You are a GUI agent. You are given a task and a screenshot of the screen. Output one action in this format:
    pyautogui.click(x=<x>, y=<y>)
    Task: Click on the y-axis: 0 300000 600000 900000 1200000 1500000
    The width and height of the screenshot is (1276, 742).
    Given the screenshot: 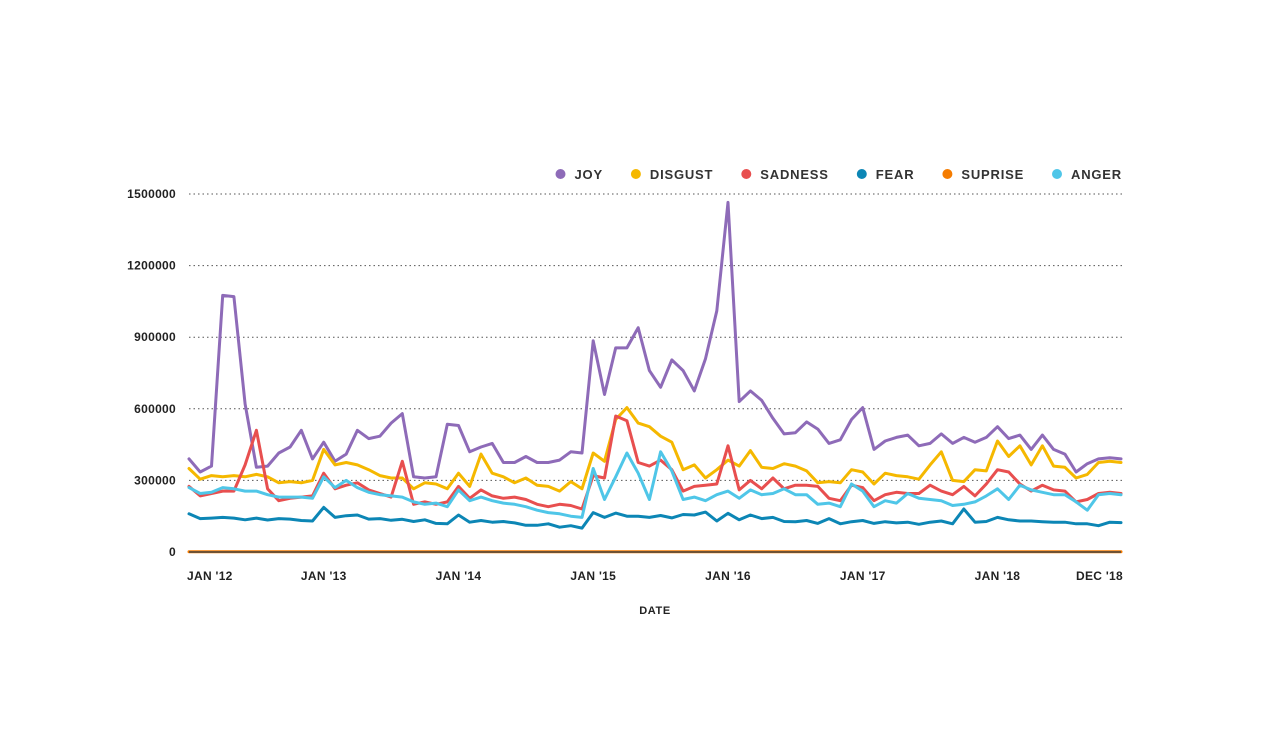 What is the action you would take?
    pyautogui.click(x=151, y=373)
    